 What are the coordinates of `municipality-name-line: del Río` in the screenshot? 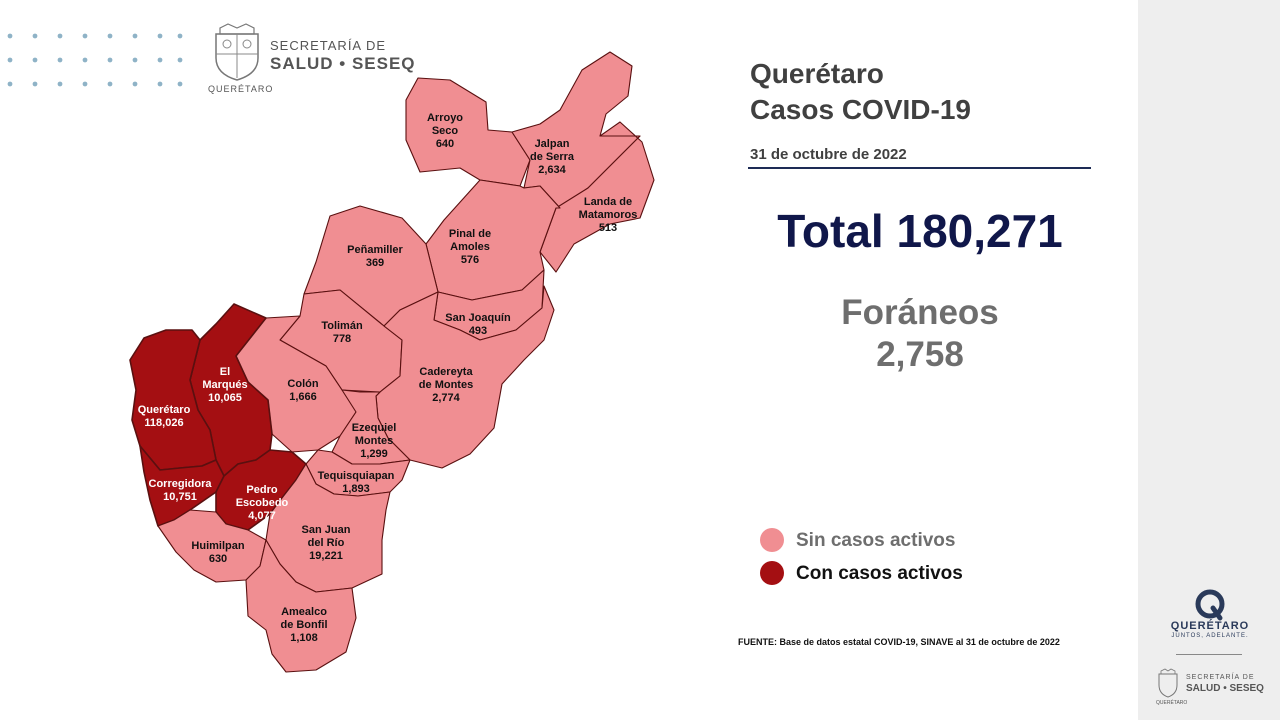 It's located at (326, 543).